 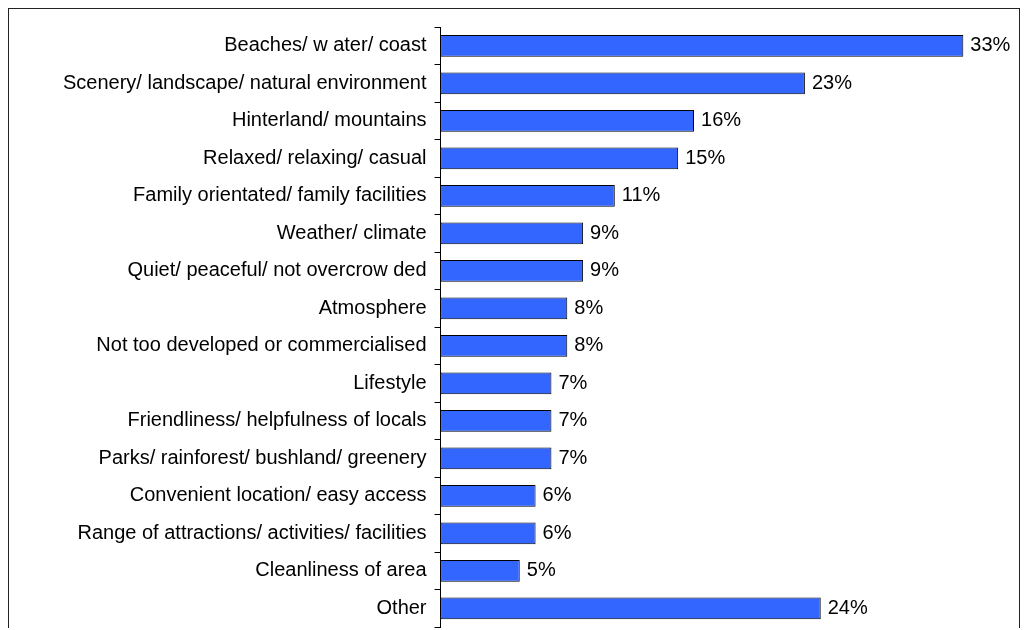 What do you see at coordinates (641, 194) in the screenshot?
I see `data-label: 11%` at bounding box center [641, 194].